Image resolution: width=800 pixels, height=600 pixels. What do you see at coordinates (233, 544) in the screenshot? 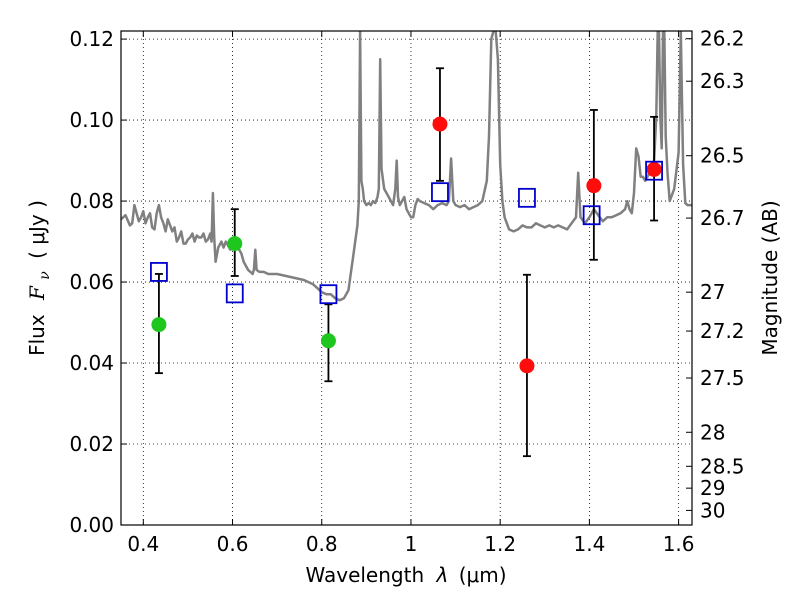
I see `x-tick-label: 0.6` at bounding box center [233, 544].